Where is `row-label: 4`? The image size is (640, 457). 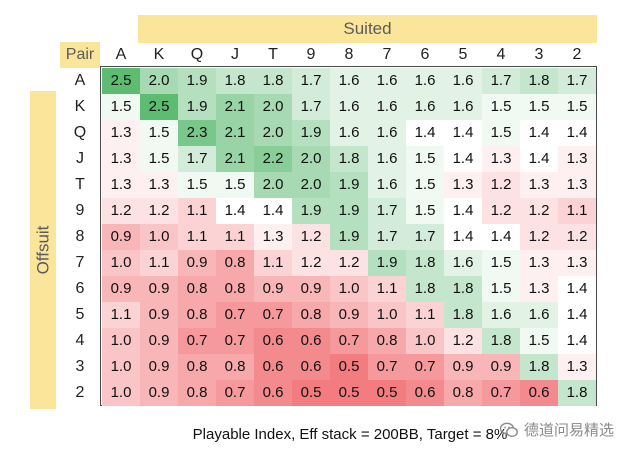
row-label: 4 is located at coordinates (80, 340).